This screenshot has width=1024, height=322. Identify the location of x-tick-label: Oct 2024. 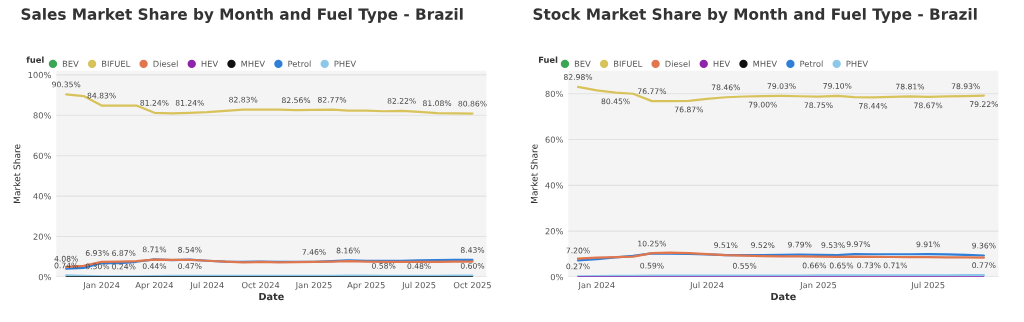
(260, 285).